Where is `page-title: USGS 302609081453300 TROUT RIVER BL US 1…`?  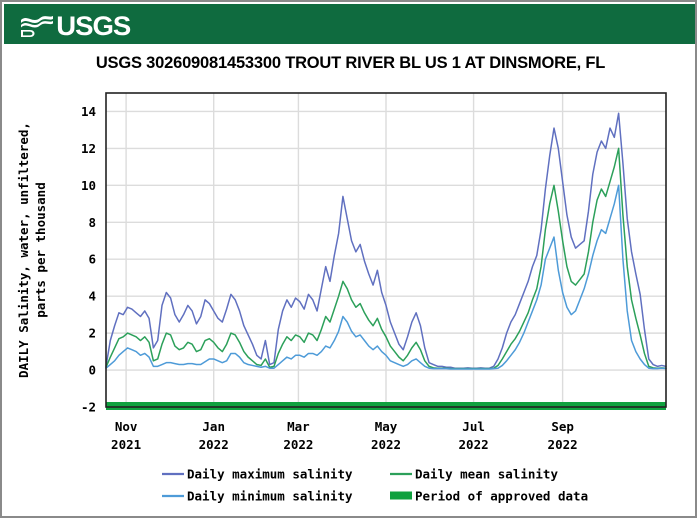
page-title: USGS 302609081453300 TROUT RIVER BL US 1… is located at coordinates (350, 63).